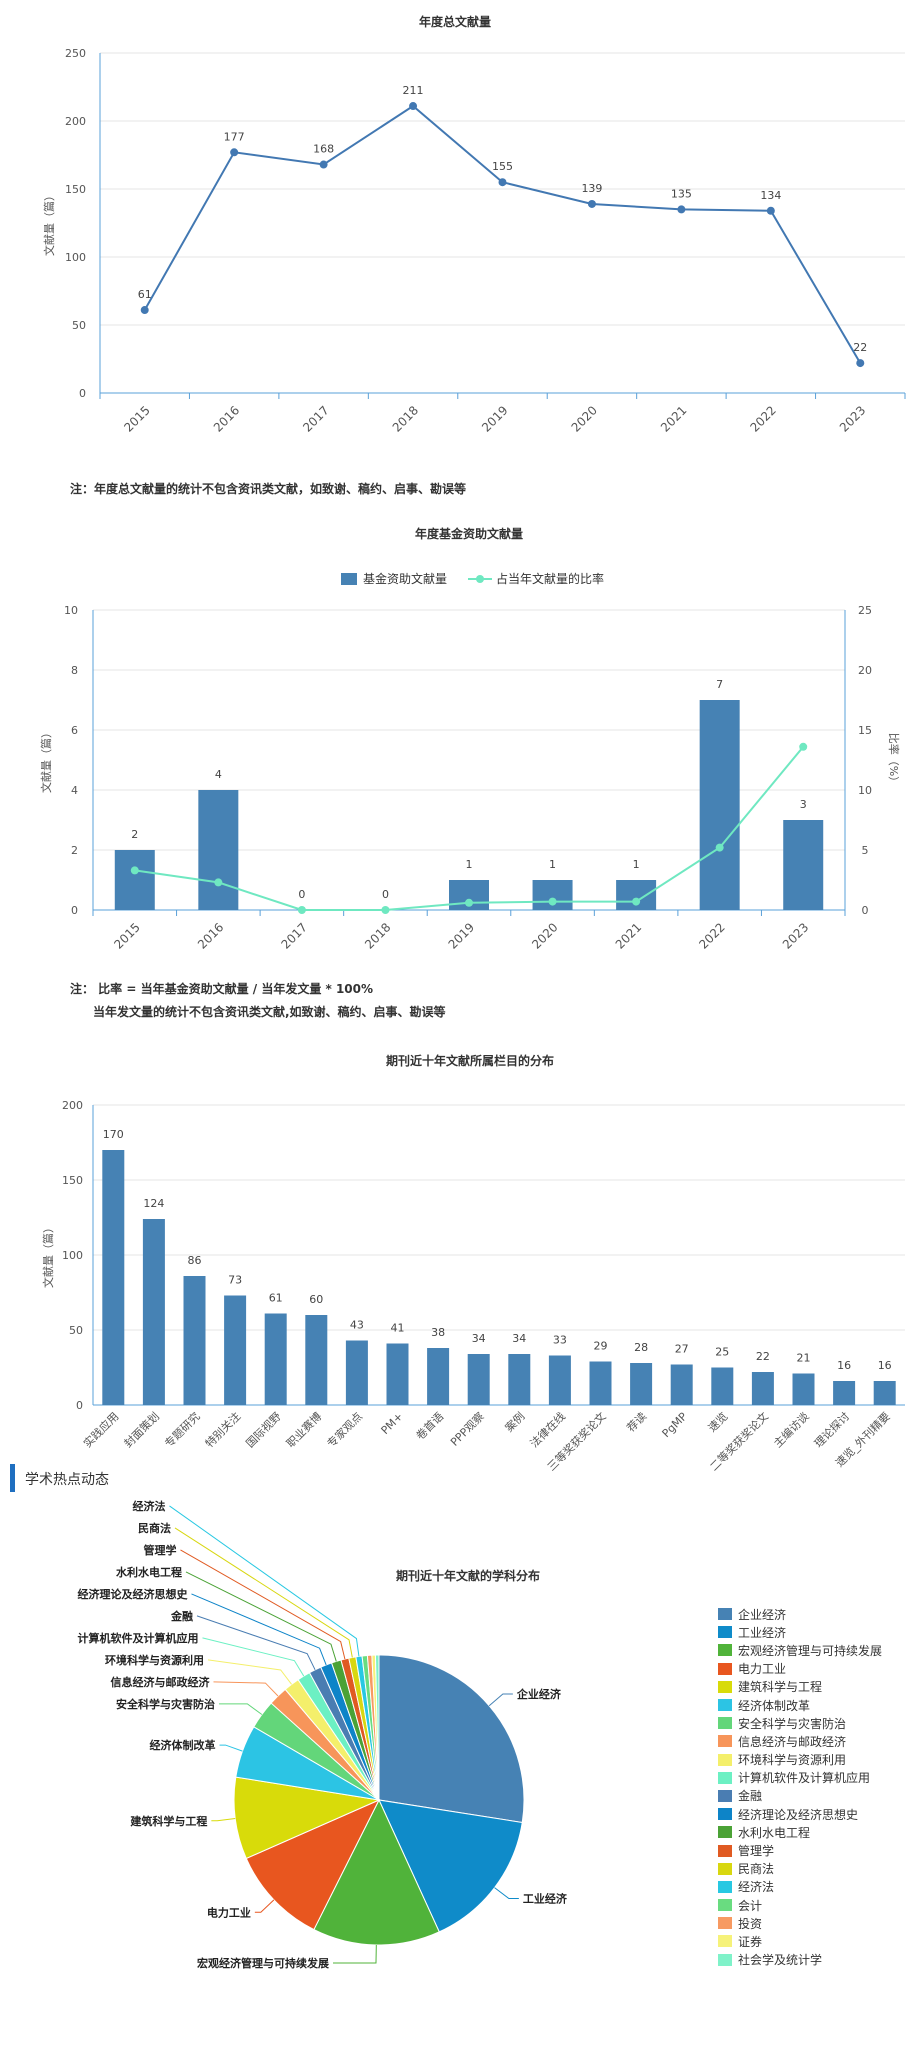  What do you see at coordinates (800, 1923) in the screenshot?
I see `legend-item: 投资` at bounding box center [800, 1923].